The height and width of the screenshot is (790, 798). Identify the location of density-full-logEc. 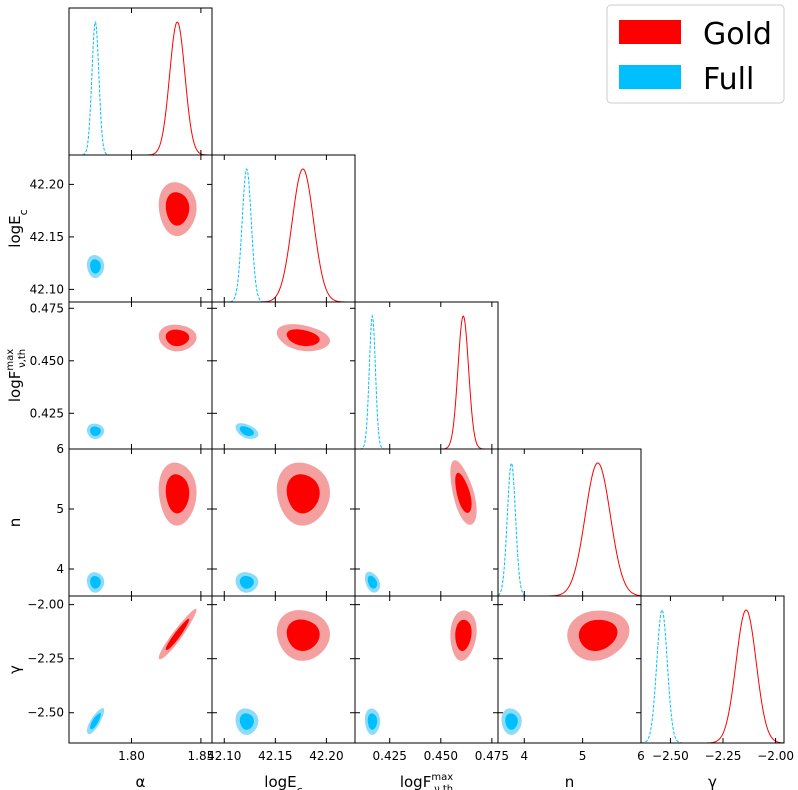
(283, 235).